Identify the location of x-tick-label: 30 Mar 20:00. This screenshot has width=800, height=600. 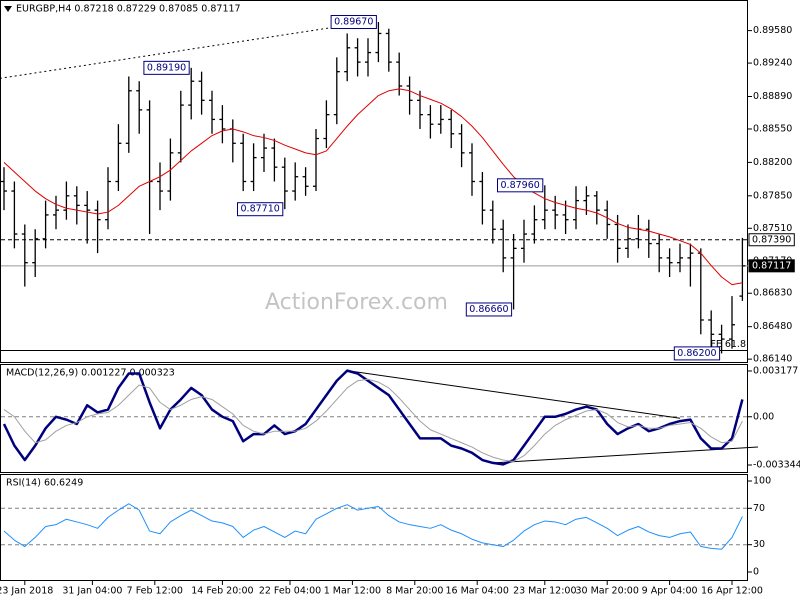
(606, 591).